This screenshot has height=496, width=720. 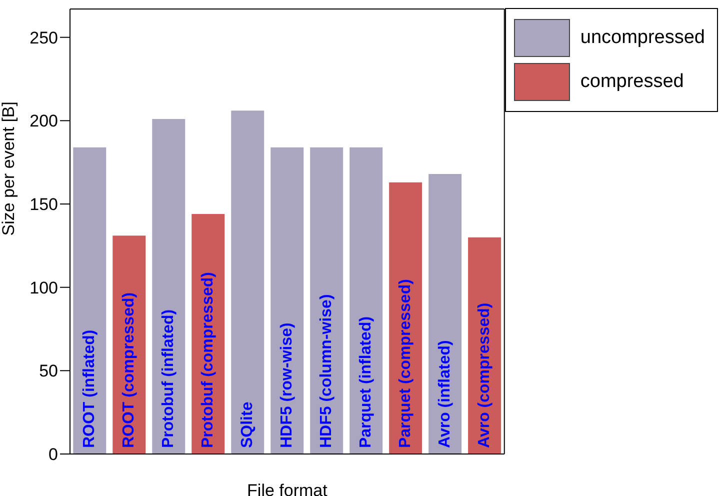 What do you see at coordinates (89, 389) in the screenshot?
I see `x-tick-label: ROOT (inflated)` at bounding box center [89, 389].